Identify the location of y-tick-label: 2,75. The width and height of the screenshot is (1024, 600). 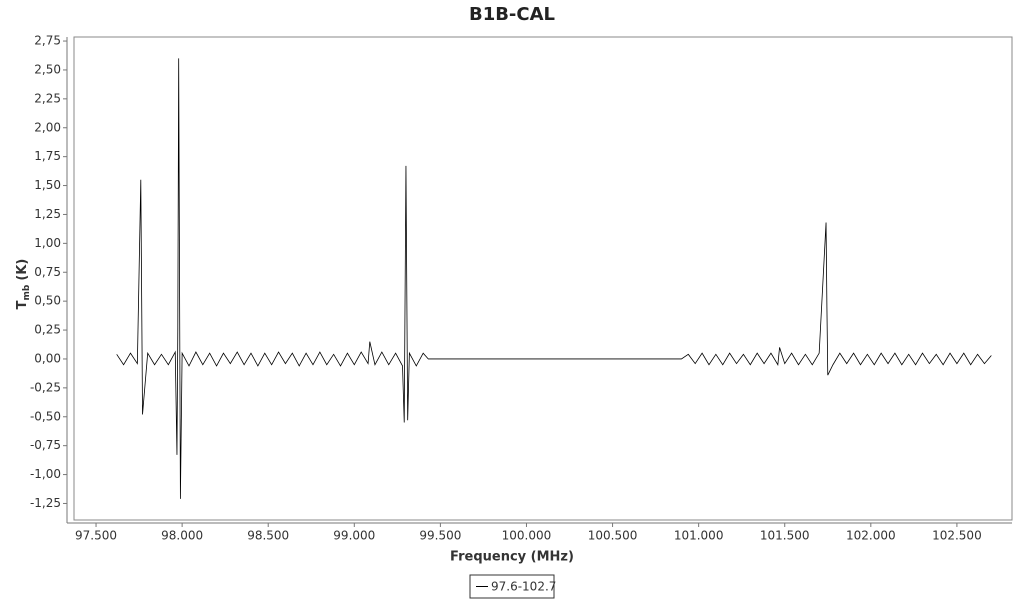
(47, 41).